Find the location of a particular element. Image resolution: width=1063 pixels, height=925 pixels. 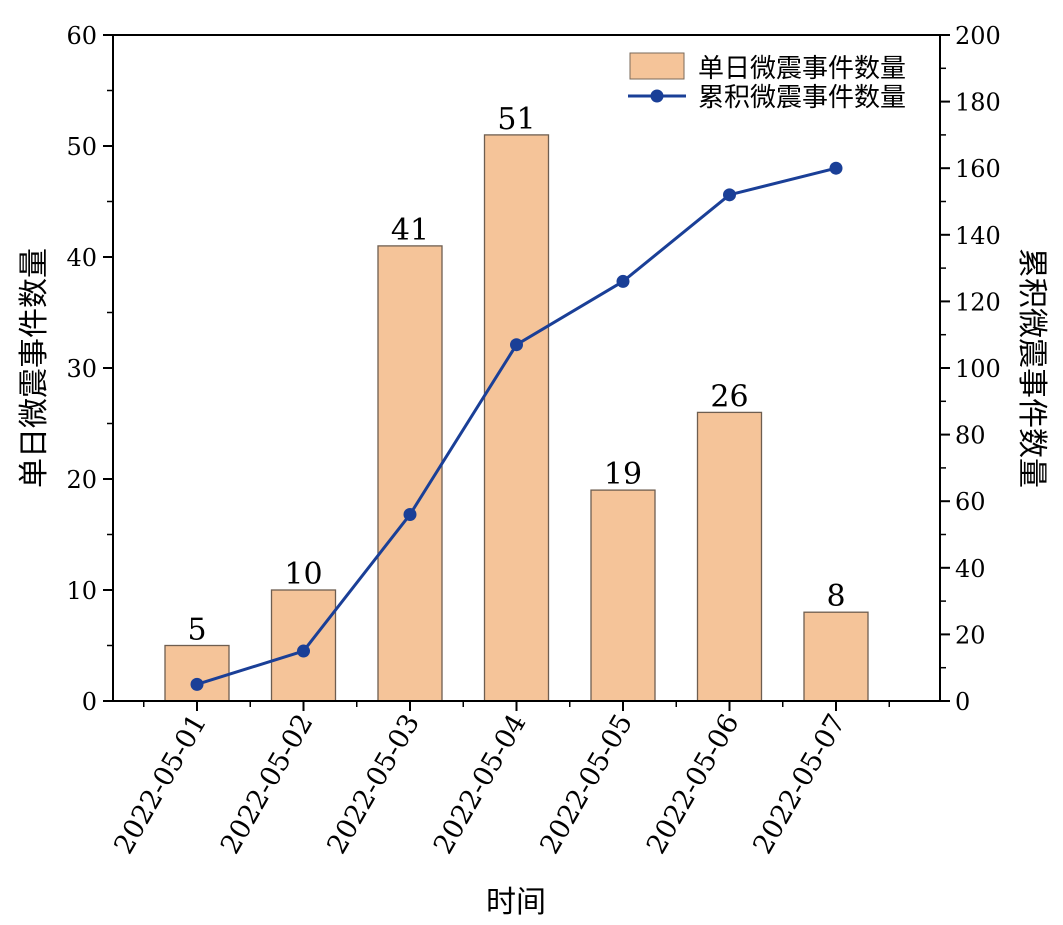

bar-value-label: 10 is located at coordinates (303, 574).